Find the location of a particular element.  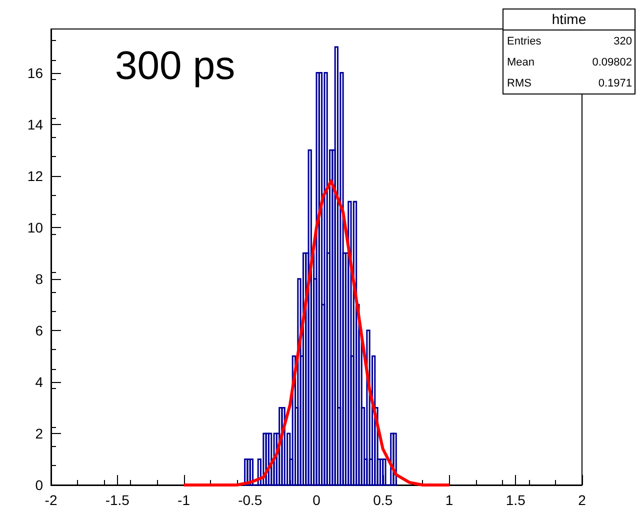

y-tick-label: 16 is located at coordinates (35, 72).